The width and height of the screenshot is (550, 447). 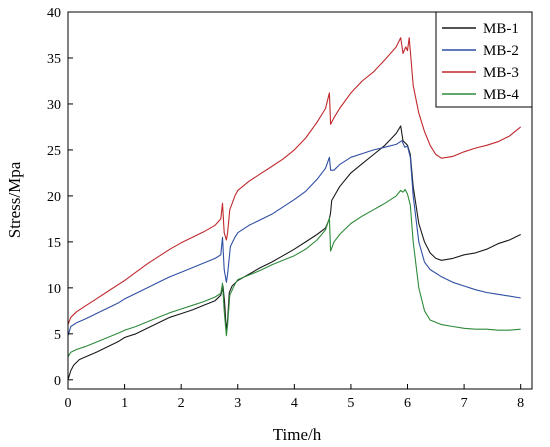 I want to click on y-tick-label: 35, so click(x=54, y=59).